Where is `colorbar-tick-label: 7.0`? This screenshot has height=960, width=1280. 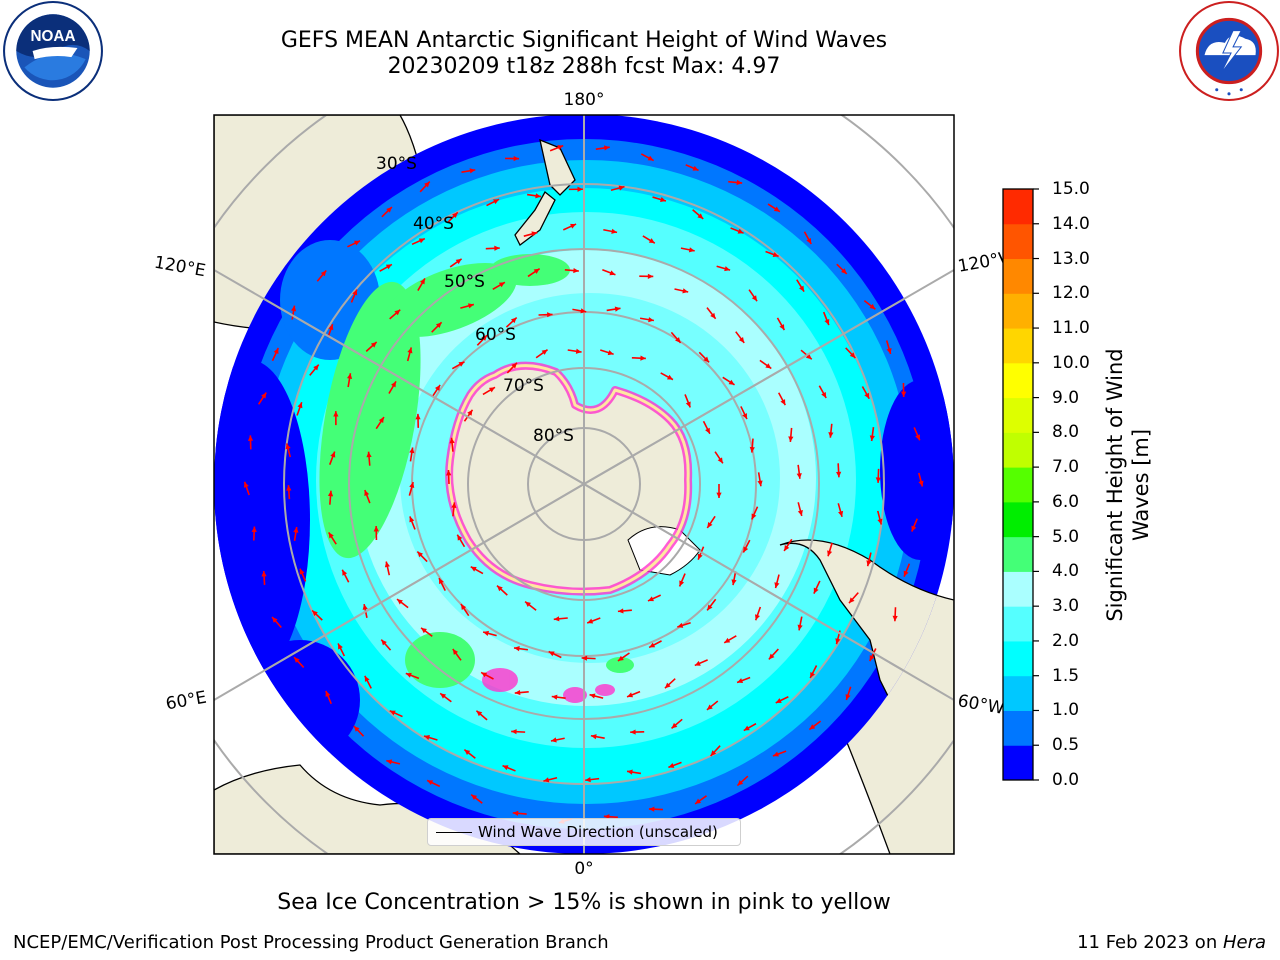 colorbar-tick-label: 7.0 is located at coordinates (1066, 467).